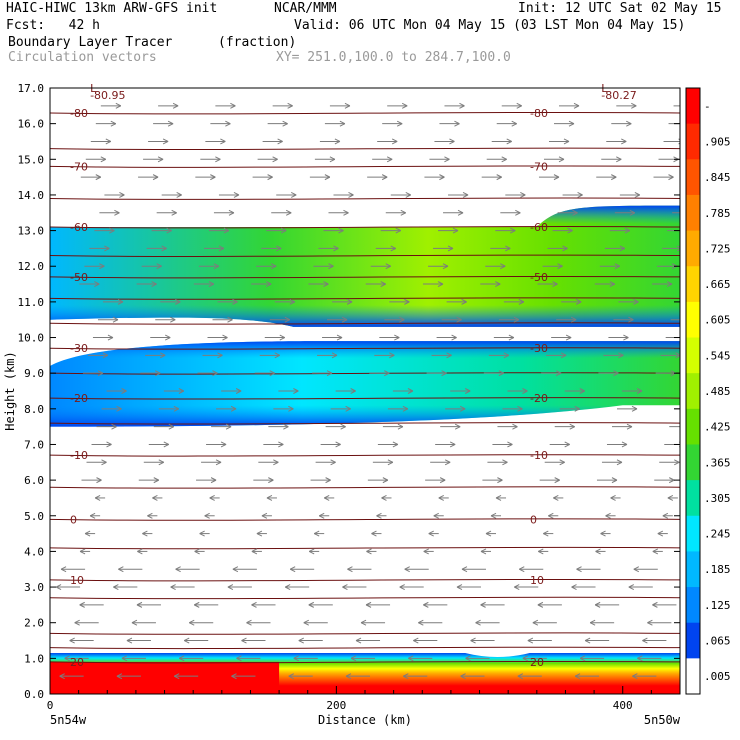  I want to click on x-right-location: 5n50w, so click(662, 720).